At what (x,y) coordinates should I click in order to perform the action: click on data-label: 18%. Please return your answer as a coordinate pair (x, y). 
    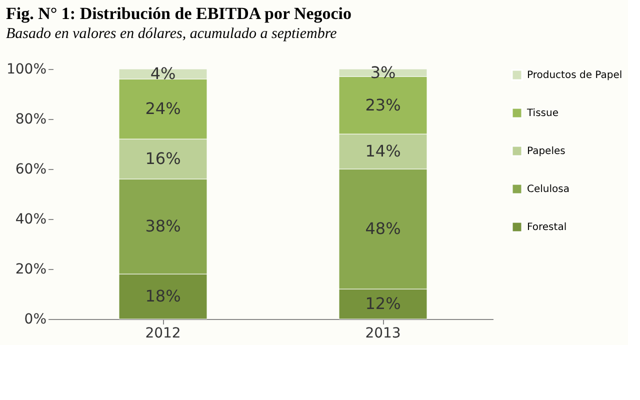
    Looking at the image, I should click on (163, 296).